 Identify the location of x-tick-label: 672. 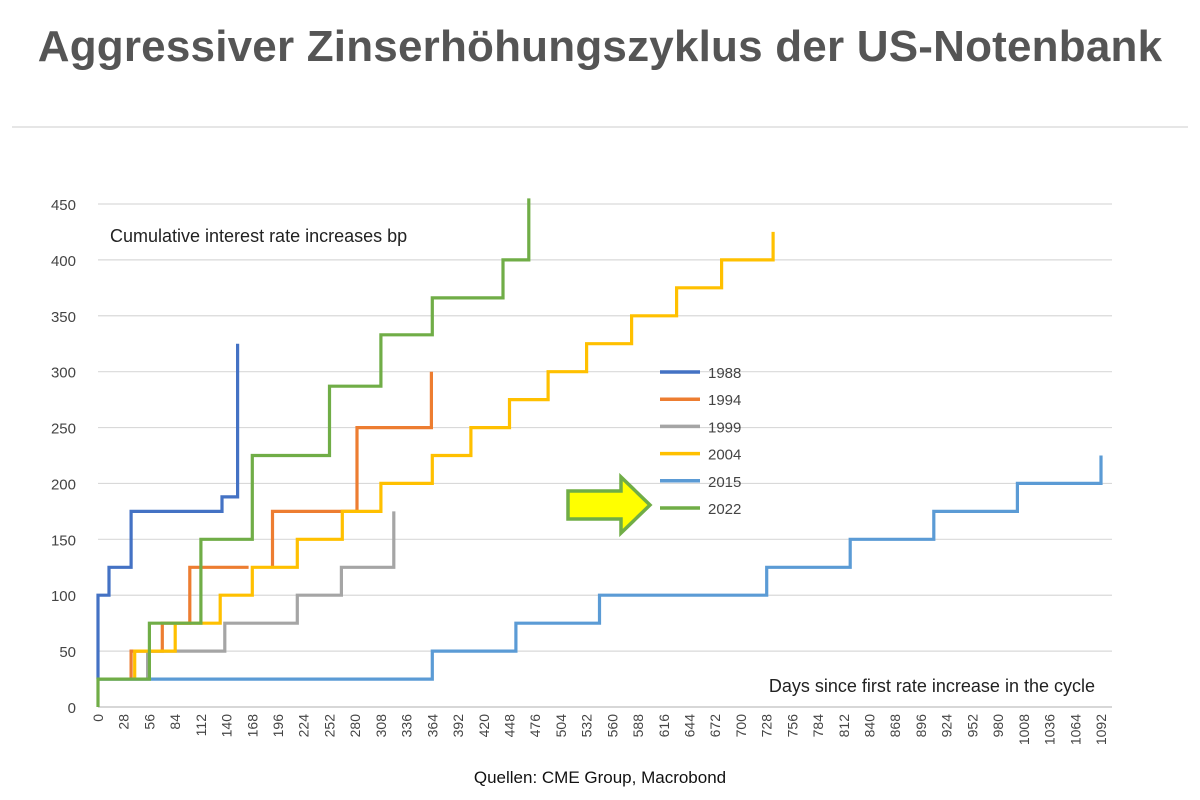
(715, 726).